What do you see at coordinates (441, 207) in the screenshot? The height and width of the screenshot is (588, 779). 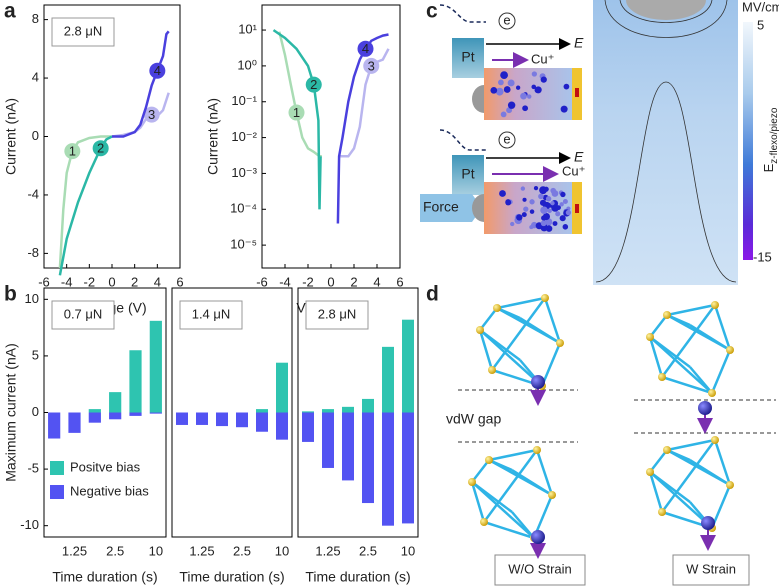 I see `force-label: Force` at bounding box center [441, 207].